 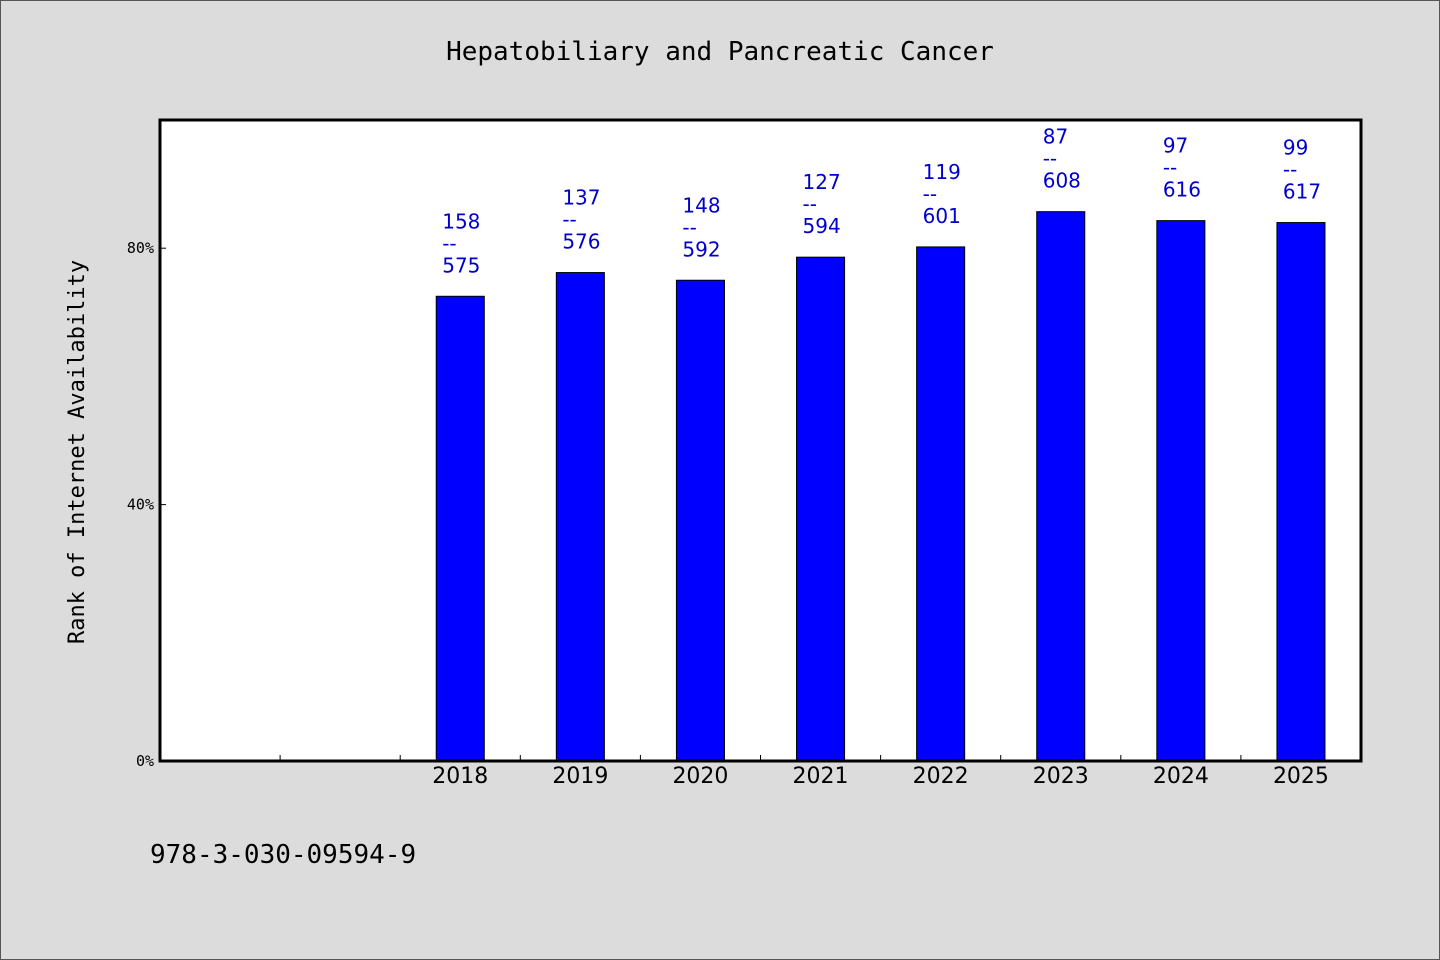 What do you see at coordinates (942, 172) in the screenshot?
I see `bar-value-label: 119` at bounding box center [942, 172].